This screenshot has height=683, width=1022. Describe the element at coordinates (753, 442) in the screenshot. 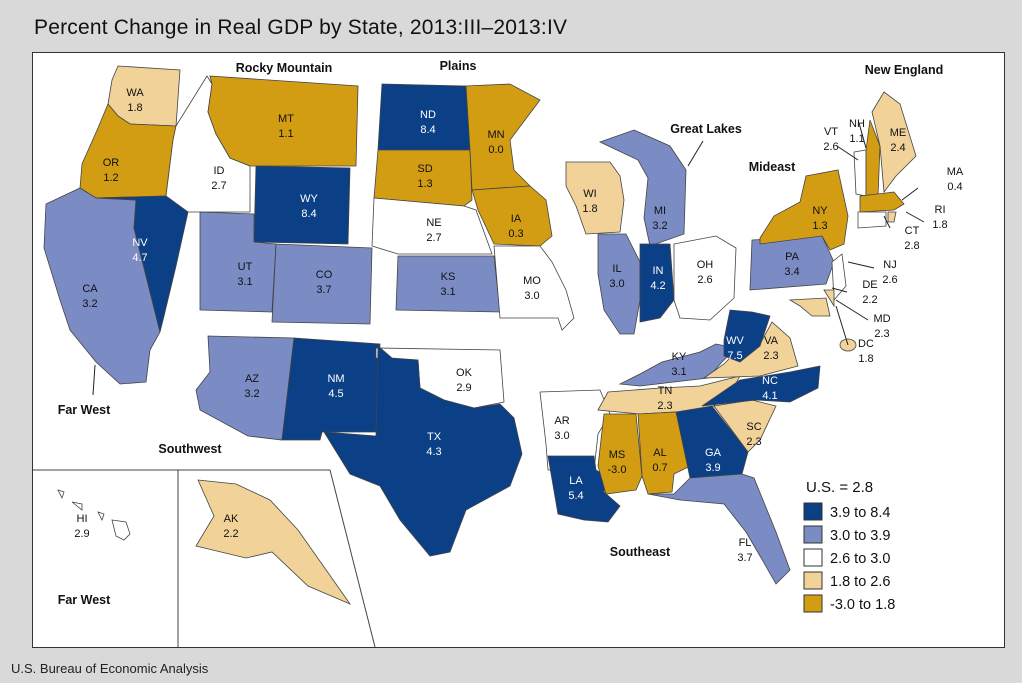

I see `state-value-sc: 2.3` at that location.